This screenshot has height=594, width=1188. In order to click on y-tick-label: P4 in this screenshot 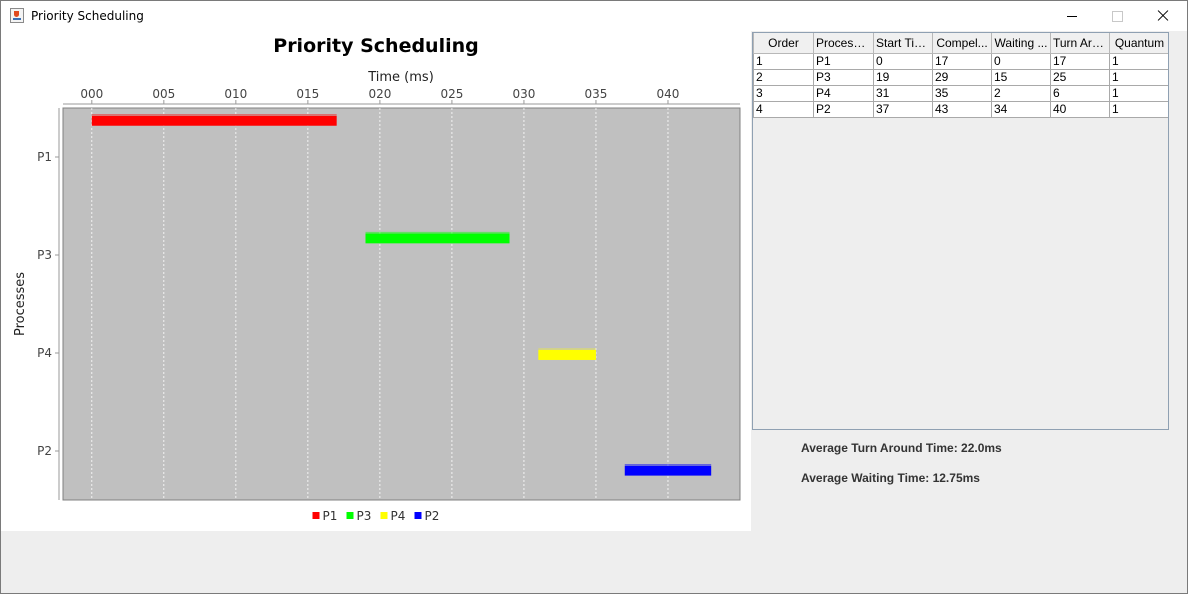, I will do `click(44, 353)`.